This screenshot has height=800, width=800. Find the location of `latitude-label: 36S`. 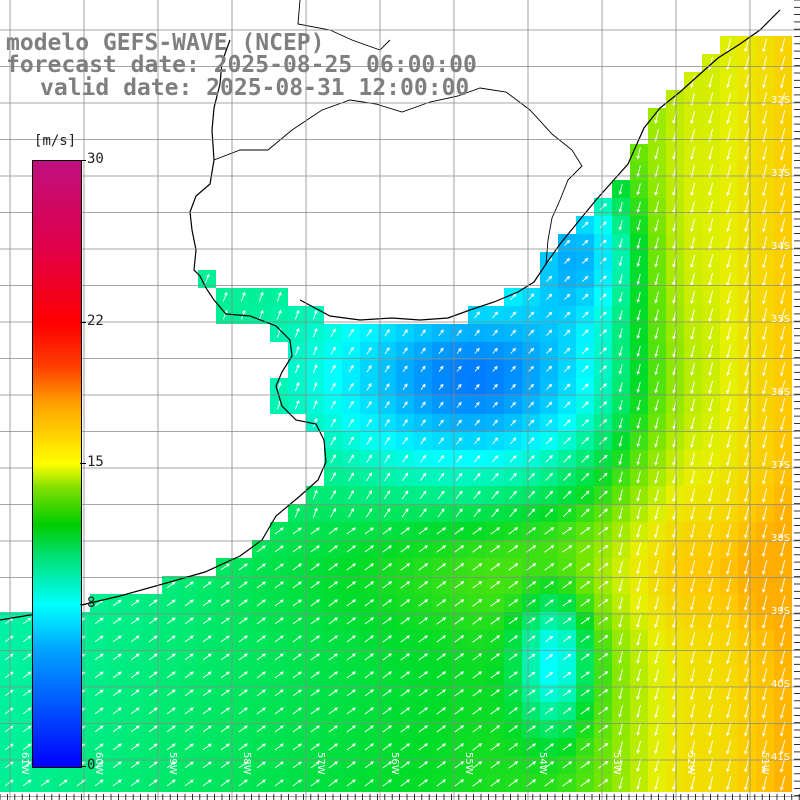

latitude-label: 36S is located at coordinates (780, 392).